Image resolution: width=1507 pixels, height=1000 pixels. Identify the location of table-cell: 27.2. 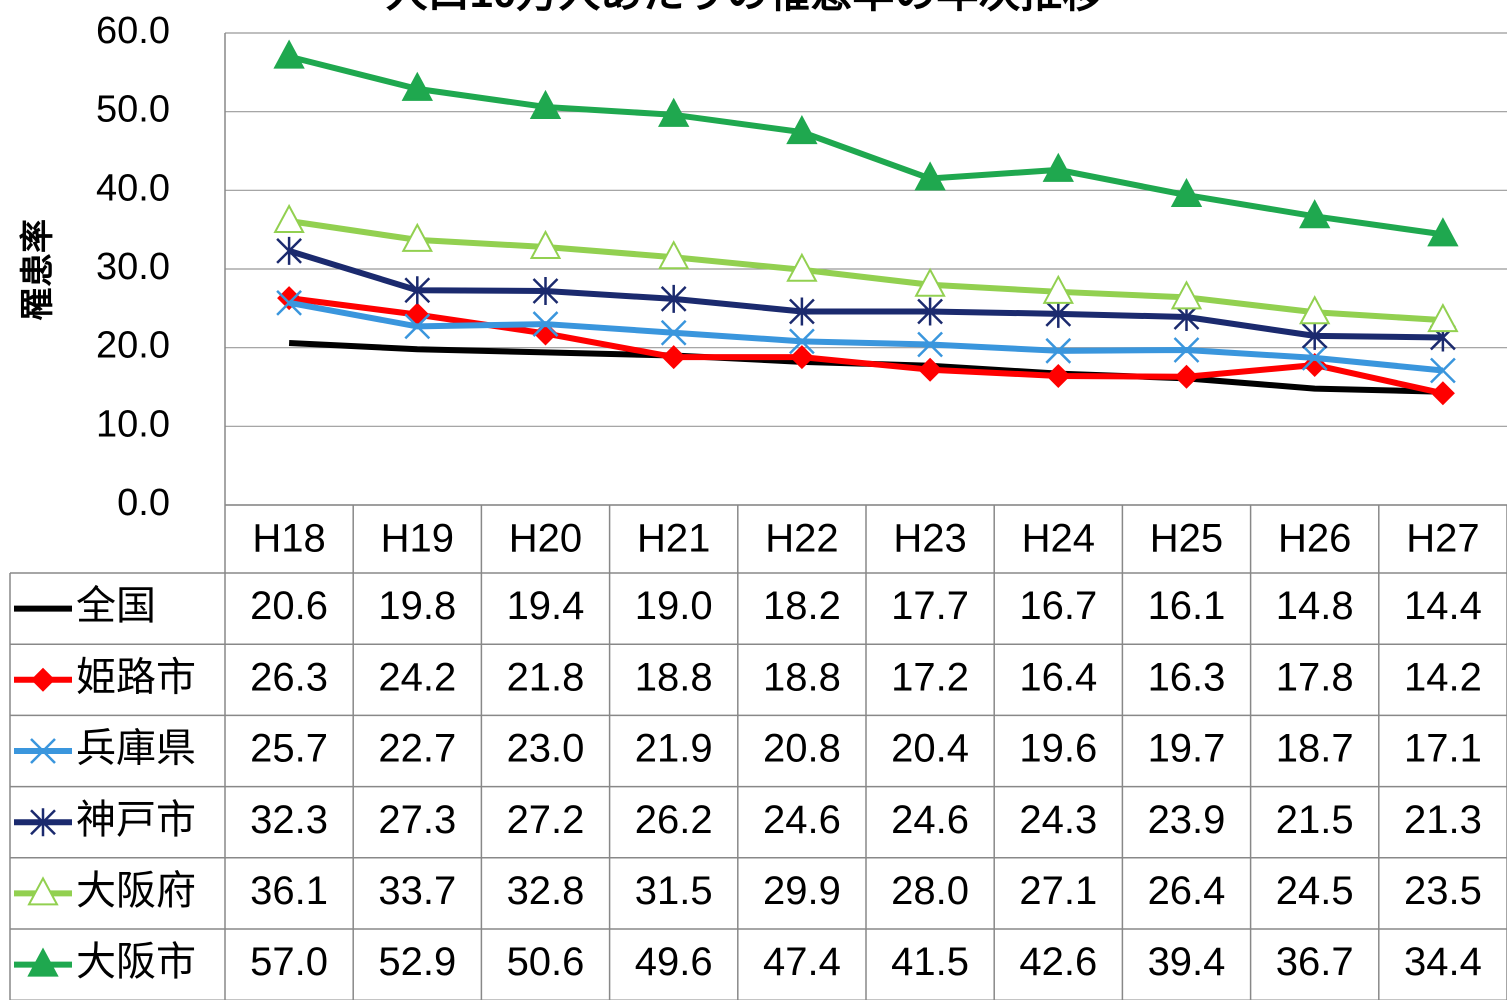
(546, 820).